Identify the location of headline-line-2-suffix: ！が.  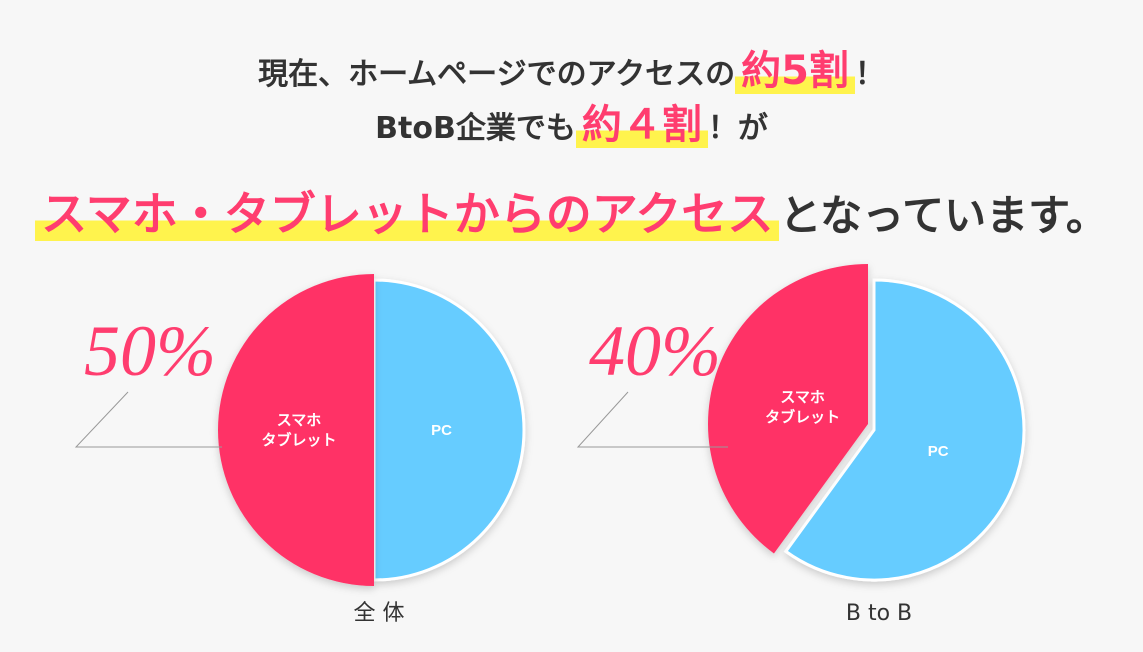
(737, 128).